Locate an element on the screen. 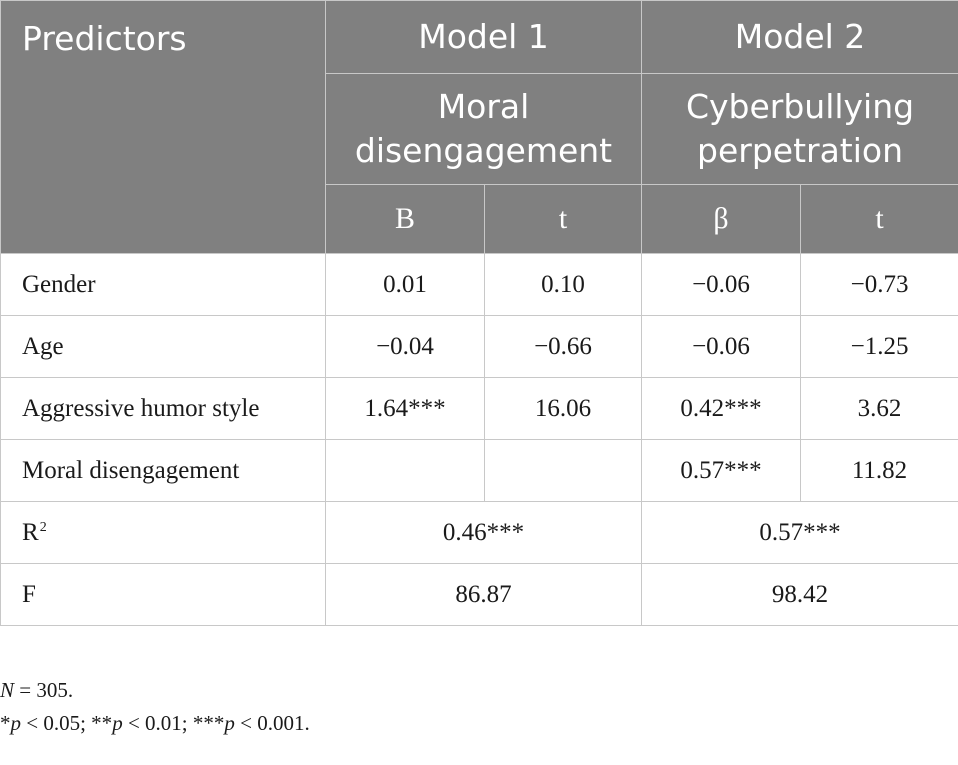 This screenshot has width=958, height=765. model2-coef-cell: 0.57*** is located at coordinates (721, 470).